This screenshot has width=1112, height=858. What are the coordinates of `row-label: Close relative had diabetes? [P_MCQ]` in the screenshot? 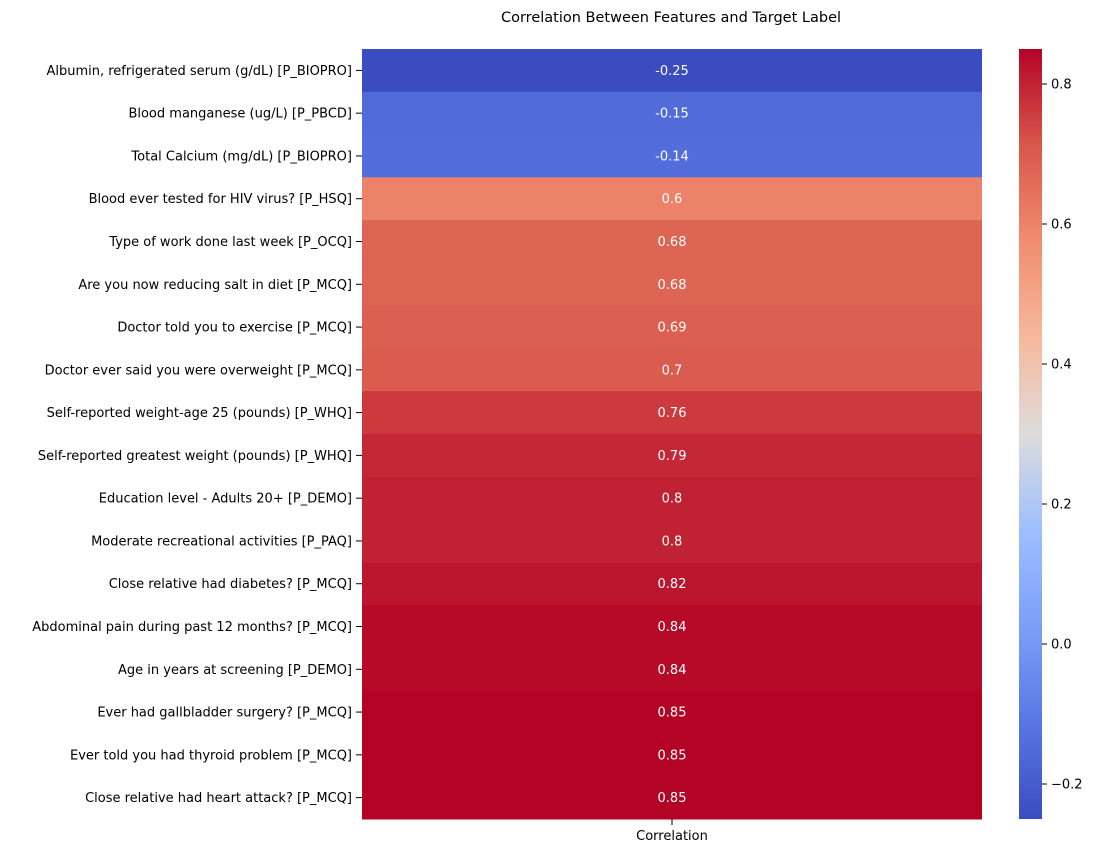 It's located at (230, 584).